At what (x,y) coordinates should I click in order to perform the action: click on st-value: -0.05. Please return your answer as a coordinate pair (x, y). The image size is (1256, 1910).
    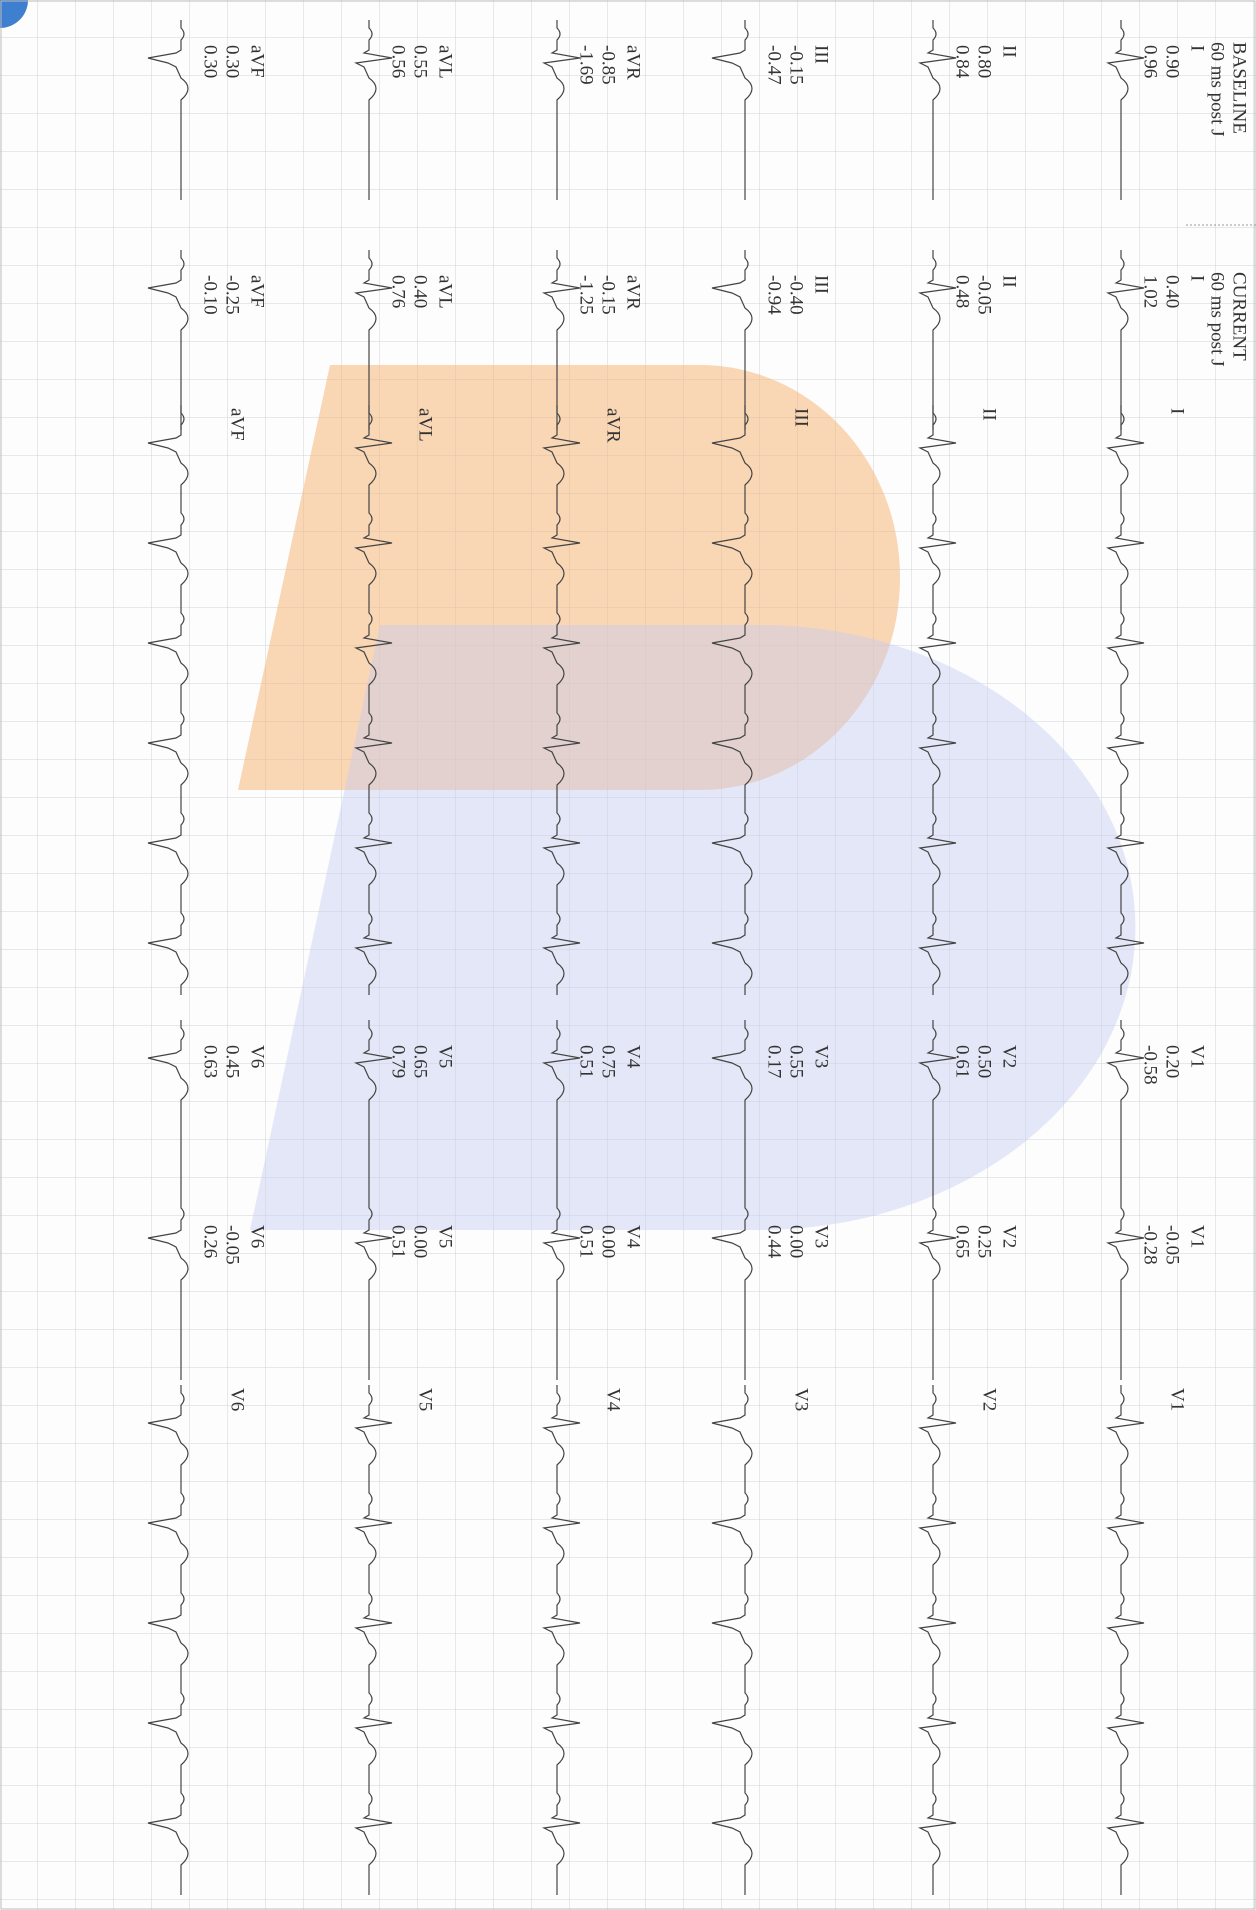
    Looking at the image, I should click on (1172, 1245).